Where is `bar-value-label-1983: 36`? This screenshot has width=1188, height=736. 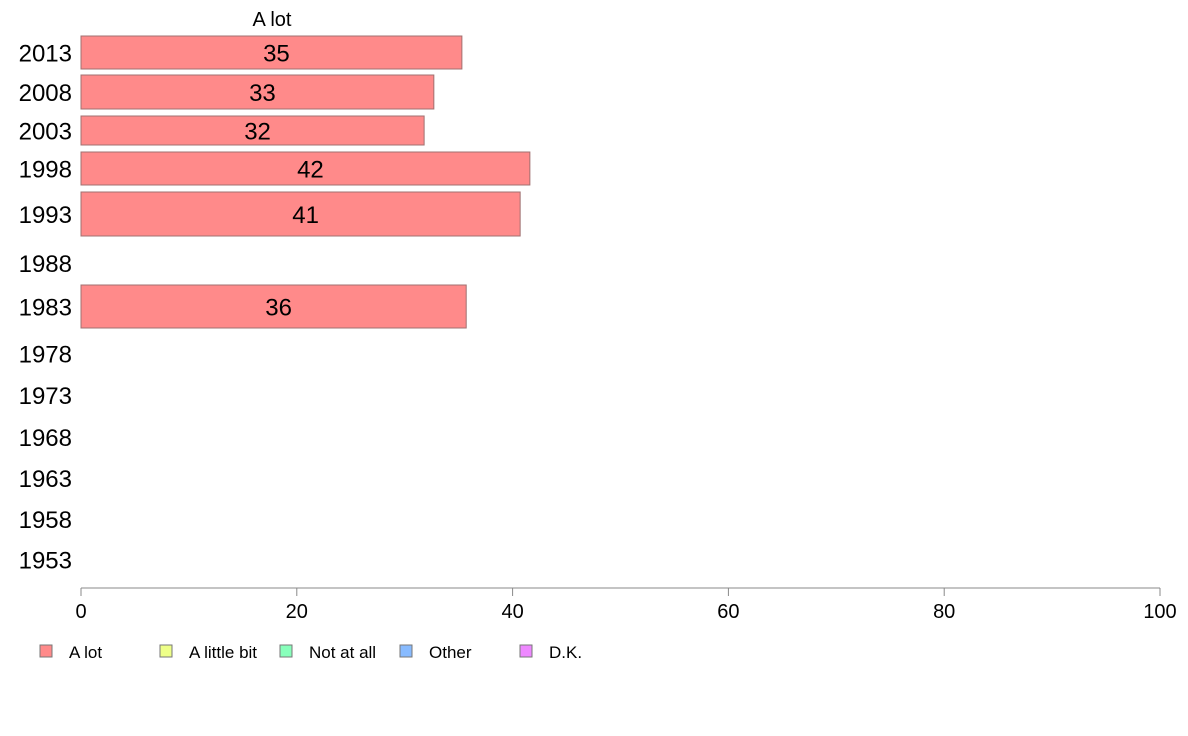
bar-value-label-1983: 36 is located at coordinates (278, 308).